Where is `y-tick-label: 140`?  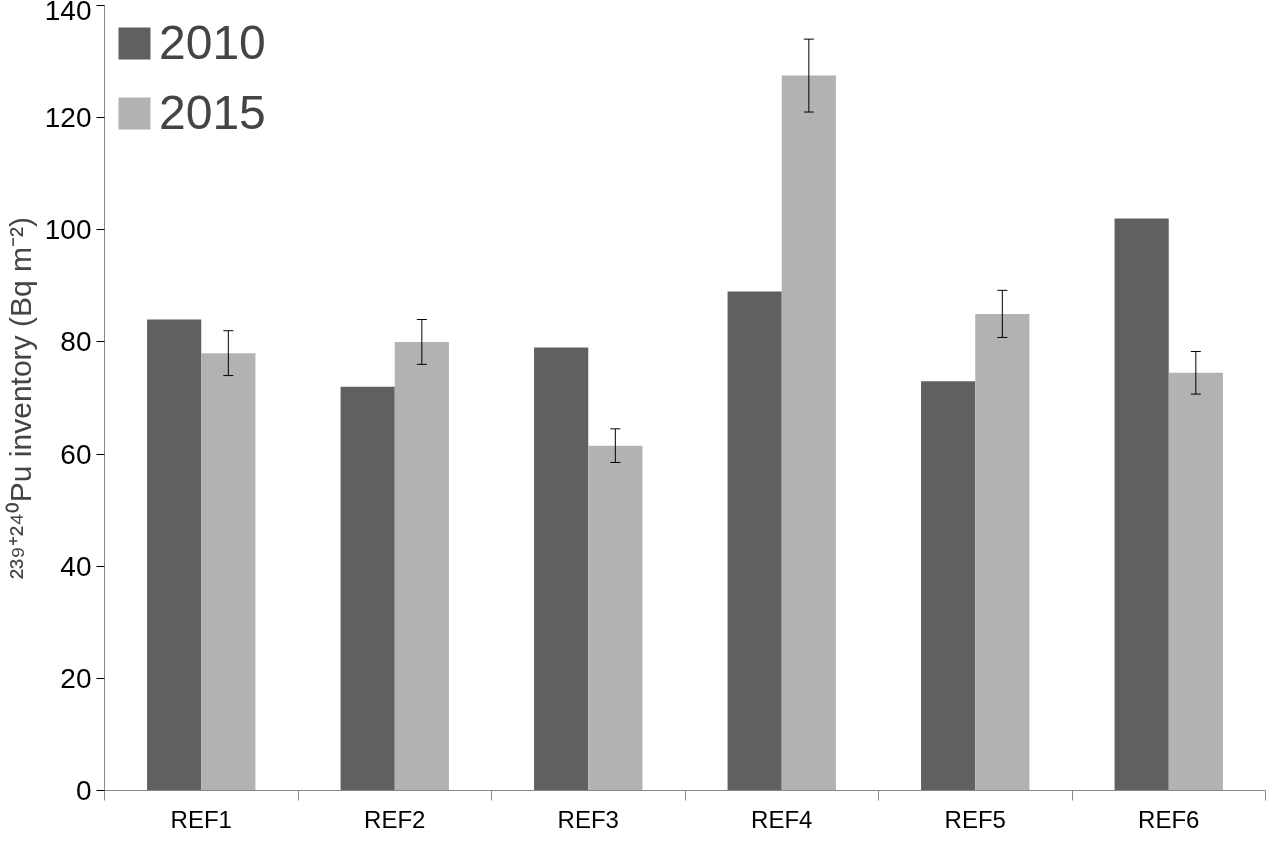
y-tick-label: 140 is located at coordinates (68, 13).